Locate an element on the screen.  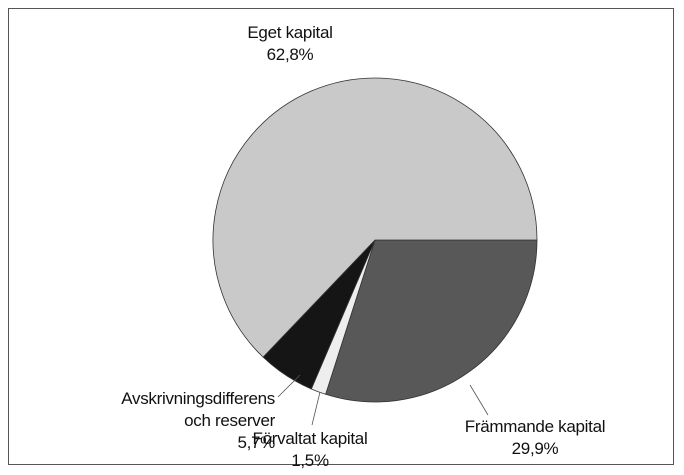
slice-value: 29,9% is located at coordinates (535, 448).